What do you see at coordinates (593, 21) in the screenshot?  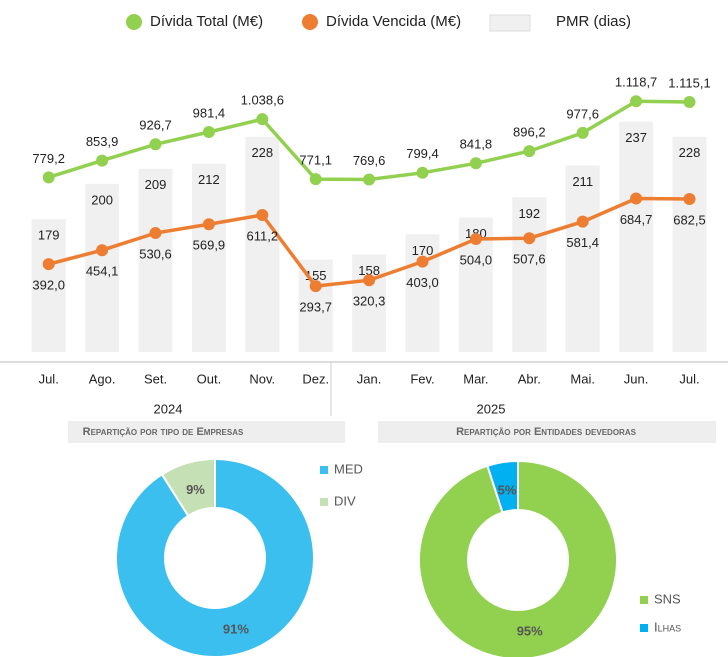 I see `legend-label: PMR (dias)` at bounding box center [593, 21].